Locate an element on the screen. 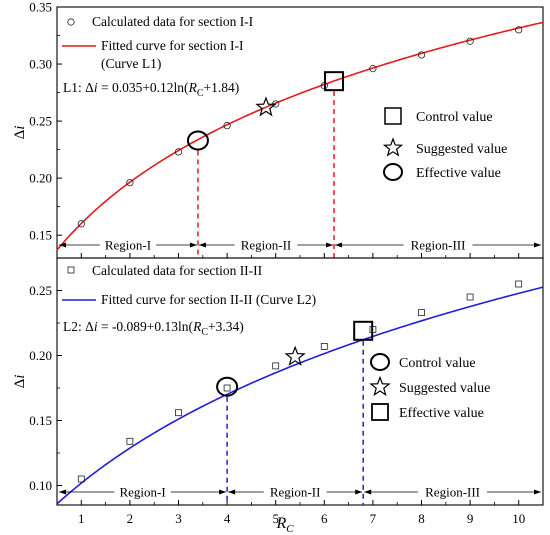  y-tick-label: 0.35 is located at coordinates (40, 7).